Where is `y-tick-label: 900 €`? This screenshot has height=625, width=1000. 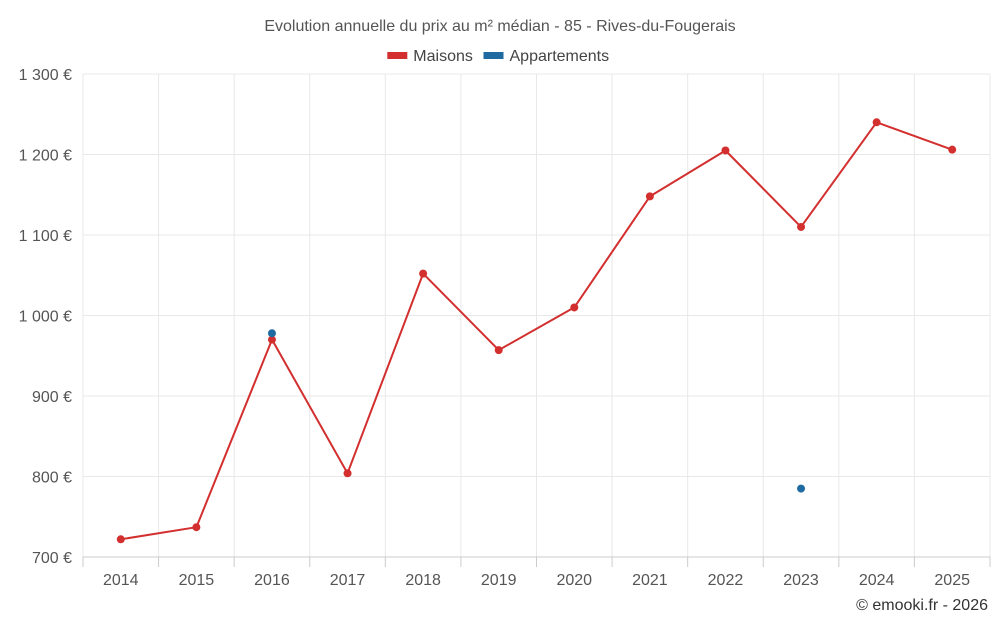 y-tick-label: 900 € is located at coordinates (52, 397).